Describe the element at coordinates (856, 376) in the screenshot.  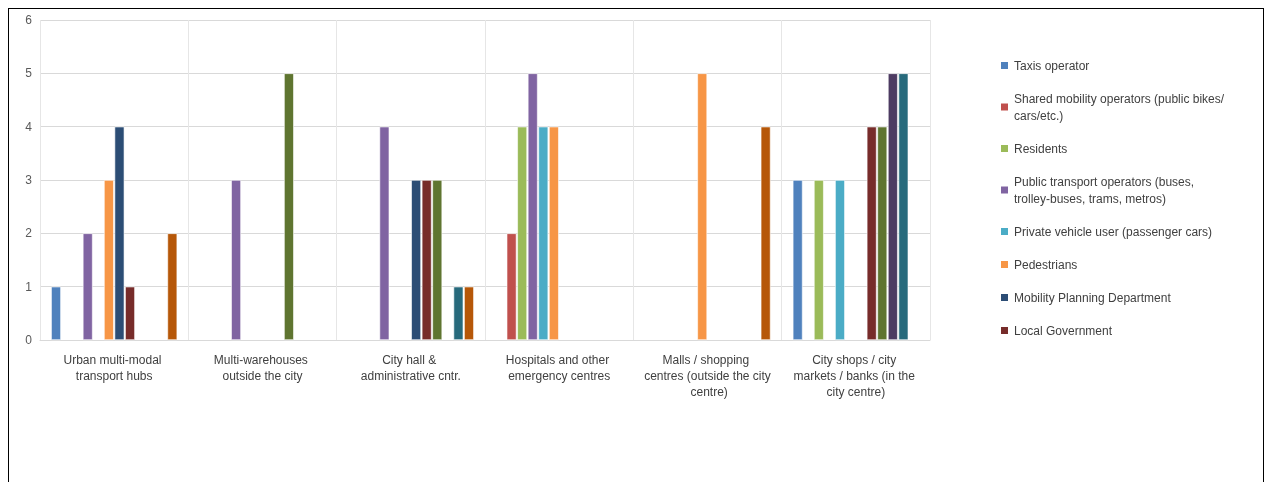
I see `x-tick-label: City shops / city markets / banks (in the city centre)` at that location.